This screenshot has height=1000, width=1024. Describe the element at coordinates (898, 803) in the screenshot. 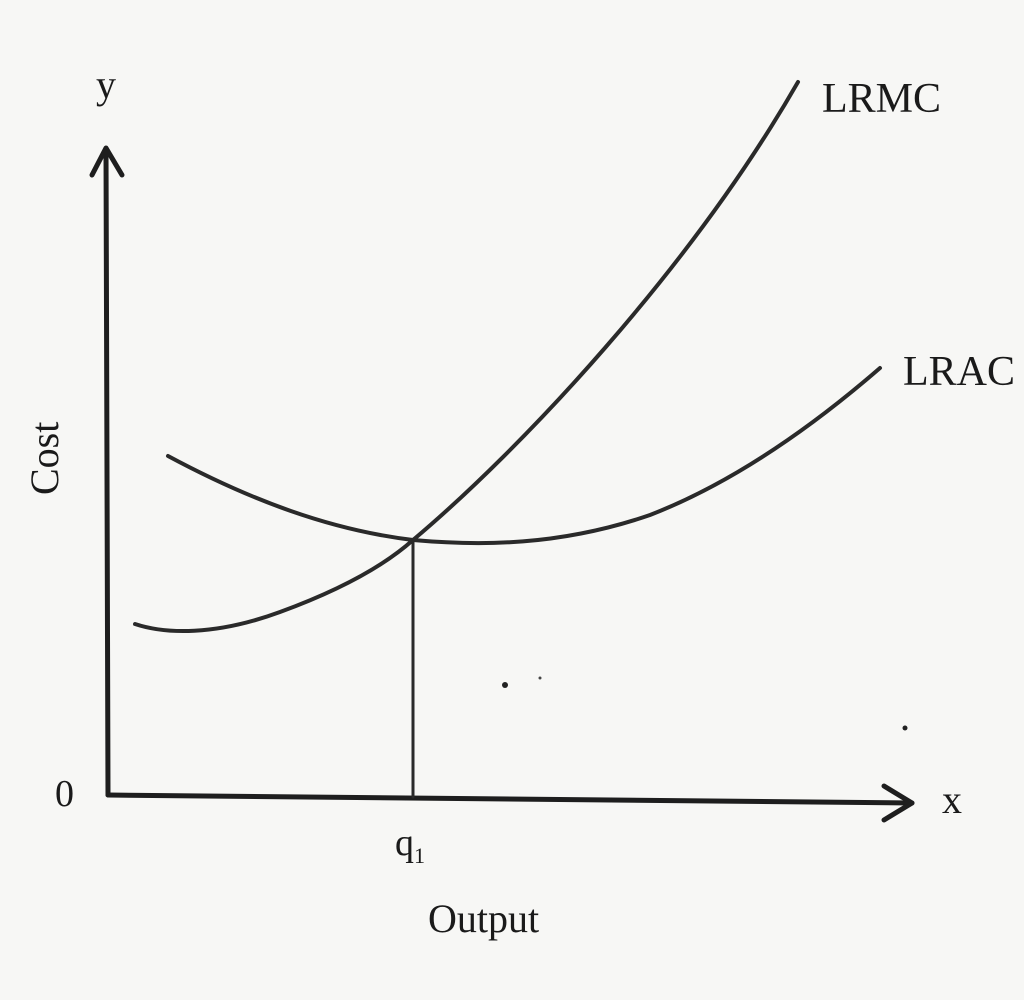

I see `x-axis-arrowhead` at that location.